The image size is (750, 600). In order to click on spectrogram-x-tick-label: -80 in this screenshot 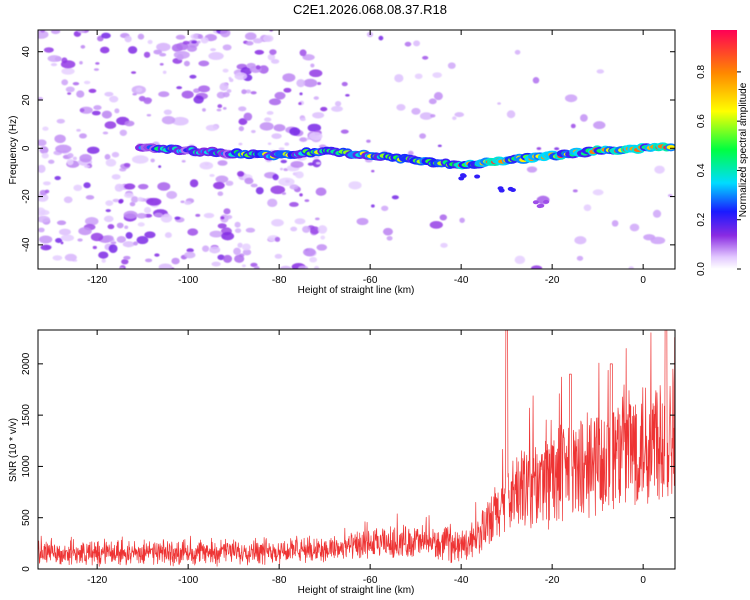, I will do `click(279, 280)`.